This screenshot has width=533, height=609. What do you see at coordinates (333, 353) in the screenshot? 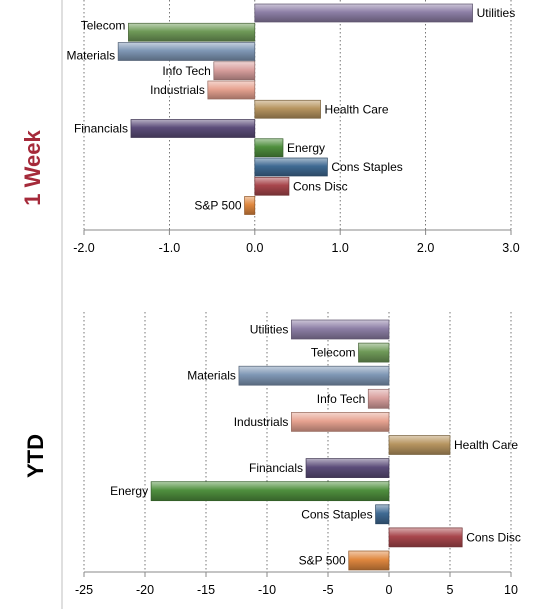
I see `ytd-label-telecom: Telecom` at bounding box center [333, 353].